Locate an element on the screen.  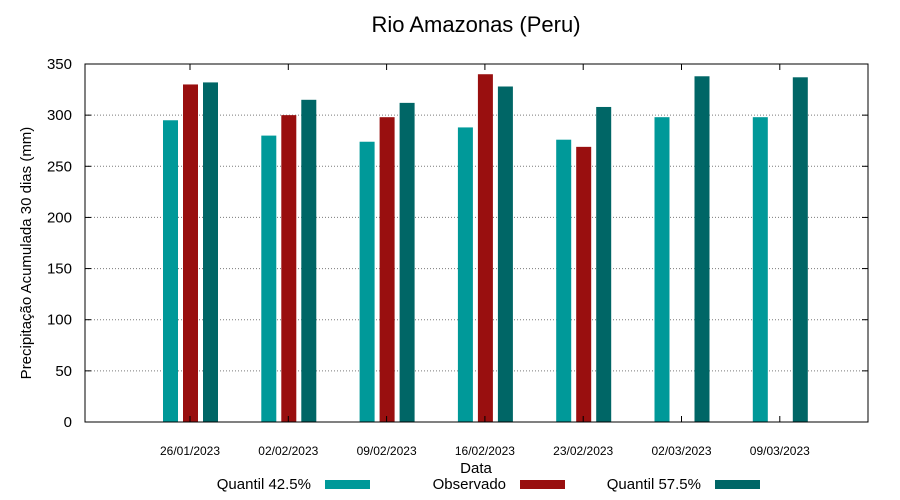
y-tick-label: 100 is located at coordinates (59, 320).